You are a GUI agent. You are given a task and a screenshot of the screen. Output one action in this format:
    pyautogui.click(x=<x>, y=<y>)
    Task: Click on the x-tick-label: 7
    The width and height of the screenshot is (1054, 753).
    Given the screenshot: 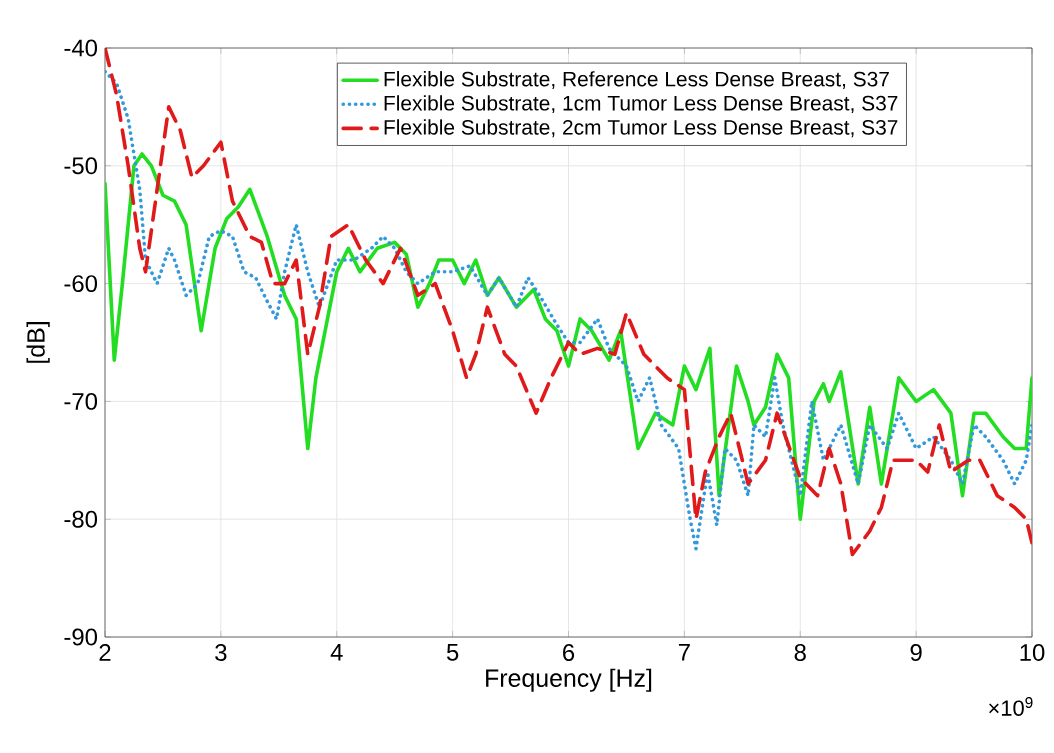 What is the action you would take?
    pyautogui.click(x=684, y=652)
    